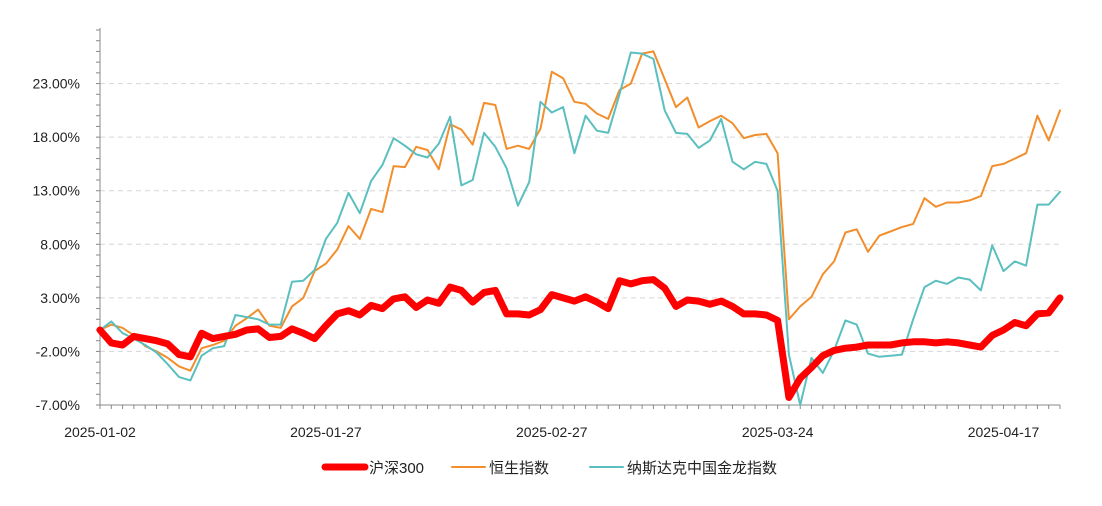 The image size is (1102, 506). Describe the element at coordinates (60, 298) in the screenshot. I see `y-tick-label: 3.00%` at that location.